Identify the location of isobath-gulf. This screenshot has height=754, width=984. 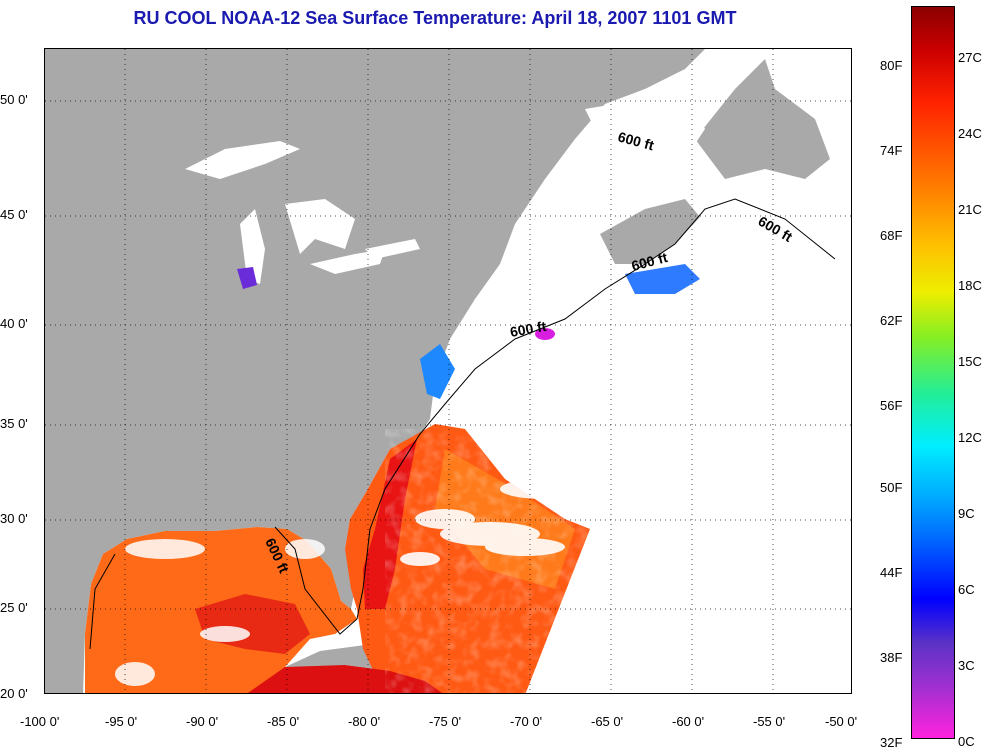
(223, 588).